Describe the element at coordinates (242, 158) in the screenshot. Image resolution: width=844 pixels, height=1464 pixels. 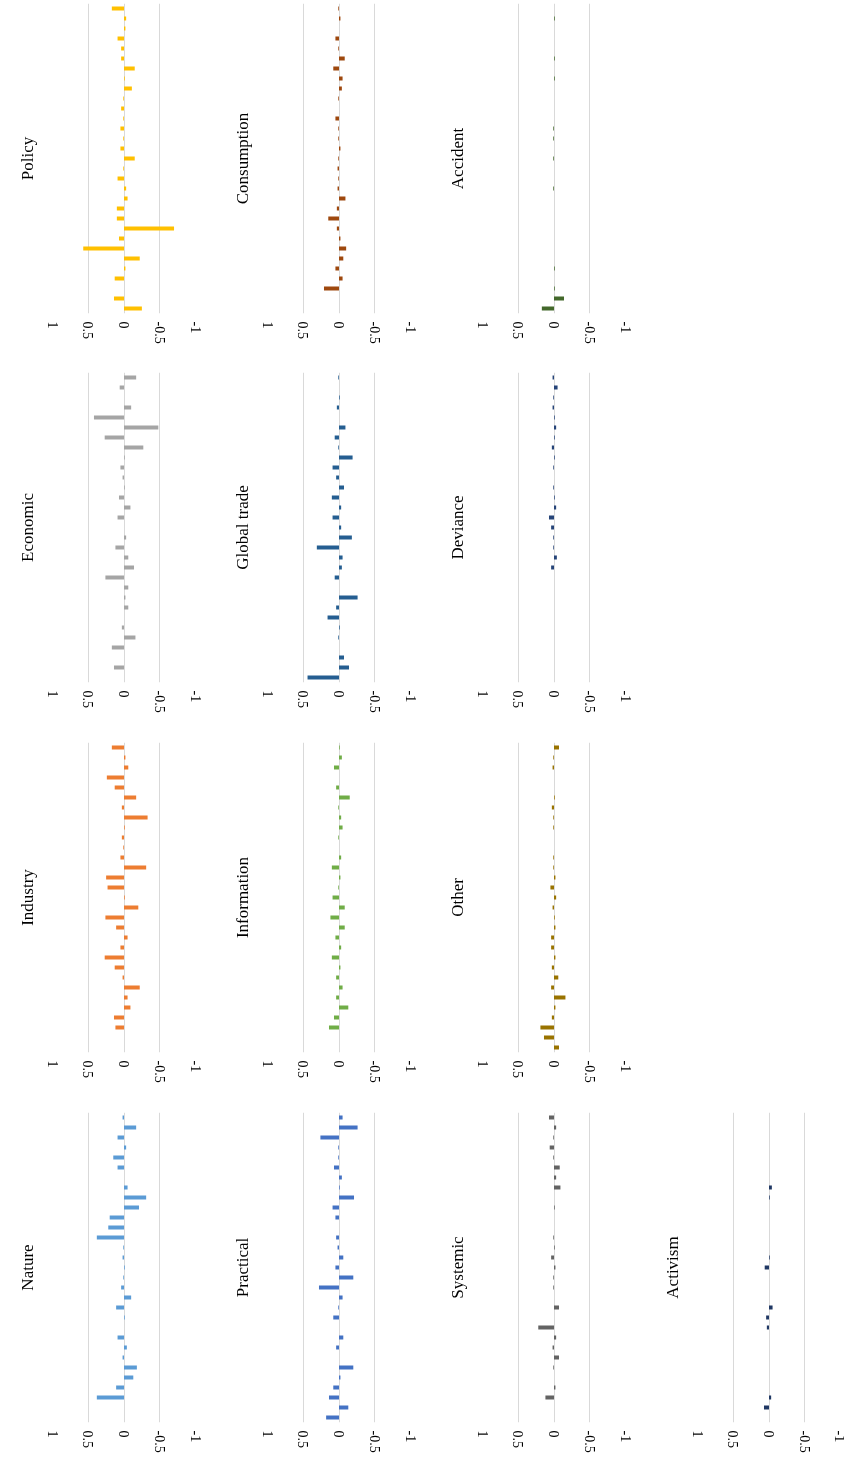
I see `text: Consumption` at that location.